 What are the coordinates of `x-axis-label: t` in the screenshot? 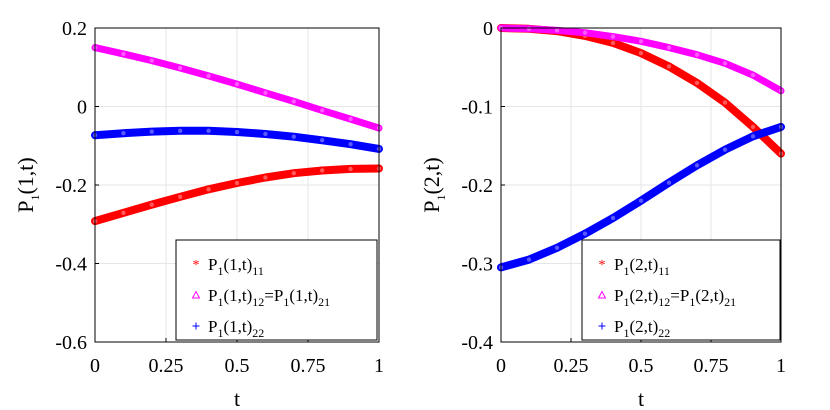 It's located at (237, 398).